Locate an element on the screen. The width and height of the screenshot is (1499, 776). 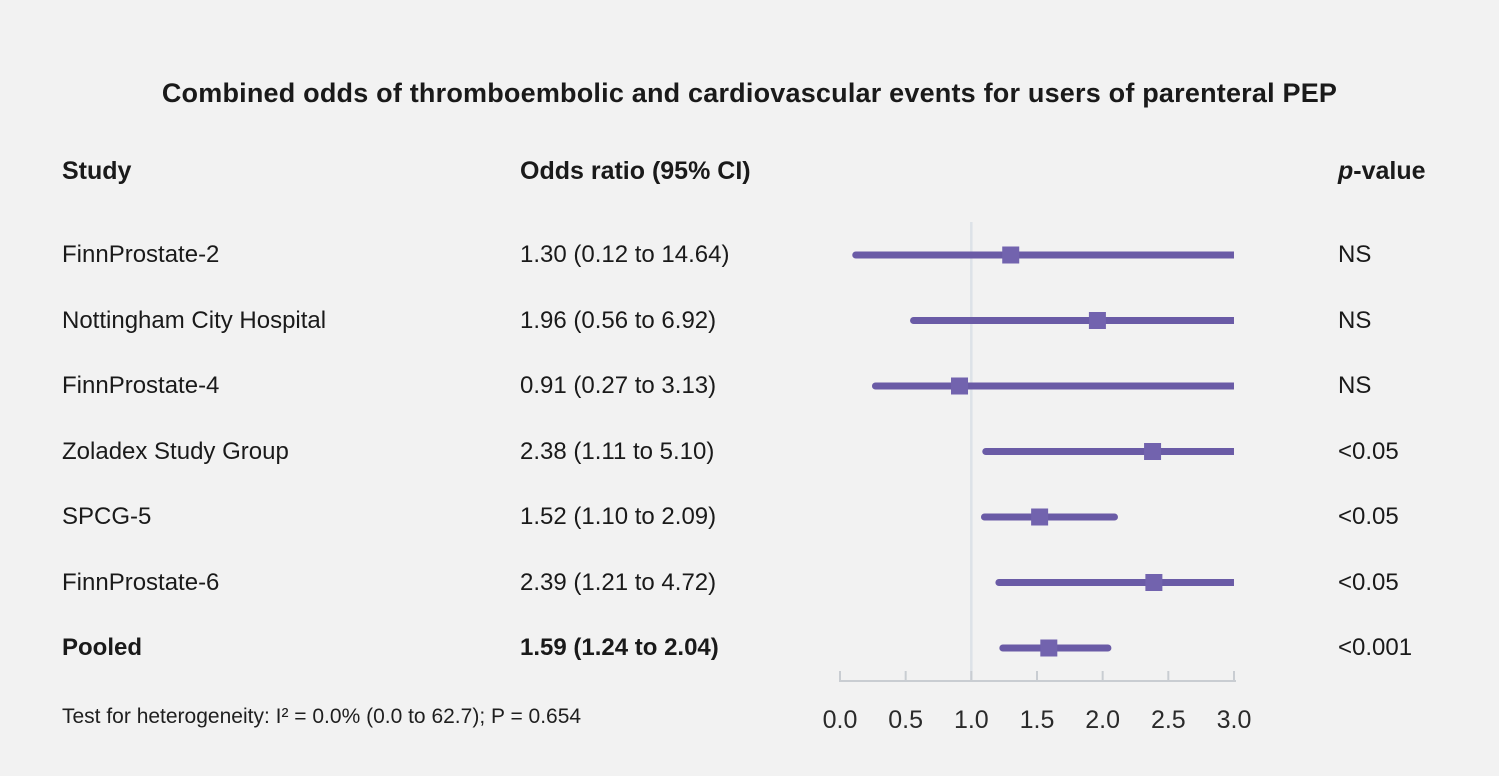
odds-ratio-label: 0.91 (0.27 to 3.13) is located at coordinates (618, 385).